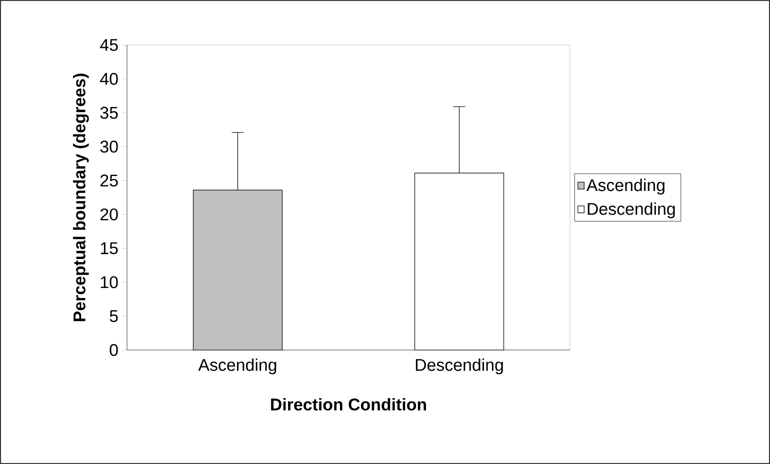 This screenshot has height=464, width=770. What do you see at coordinates (114, 316) in the screenshot?
I see `y-tick-label: 5` at bounding box center [114, 316].